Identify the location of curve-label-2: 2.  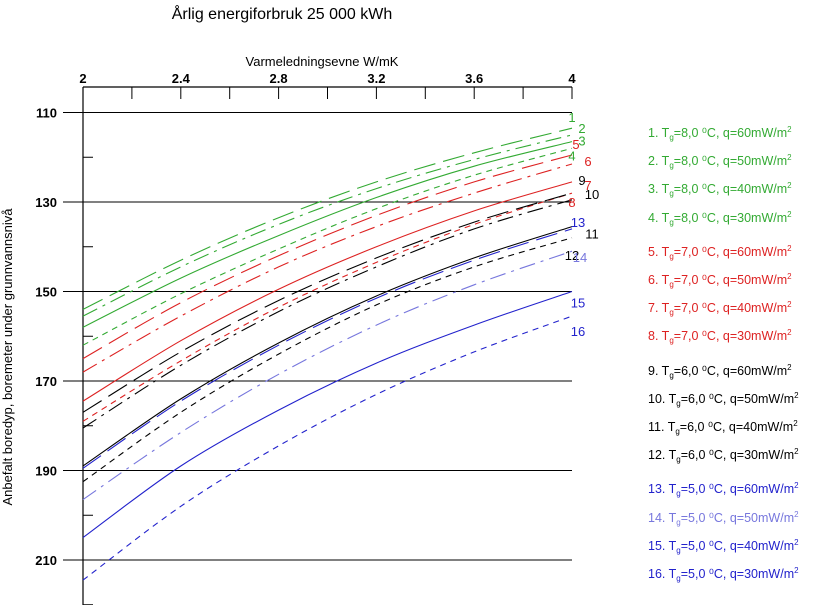
(581, 128).